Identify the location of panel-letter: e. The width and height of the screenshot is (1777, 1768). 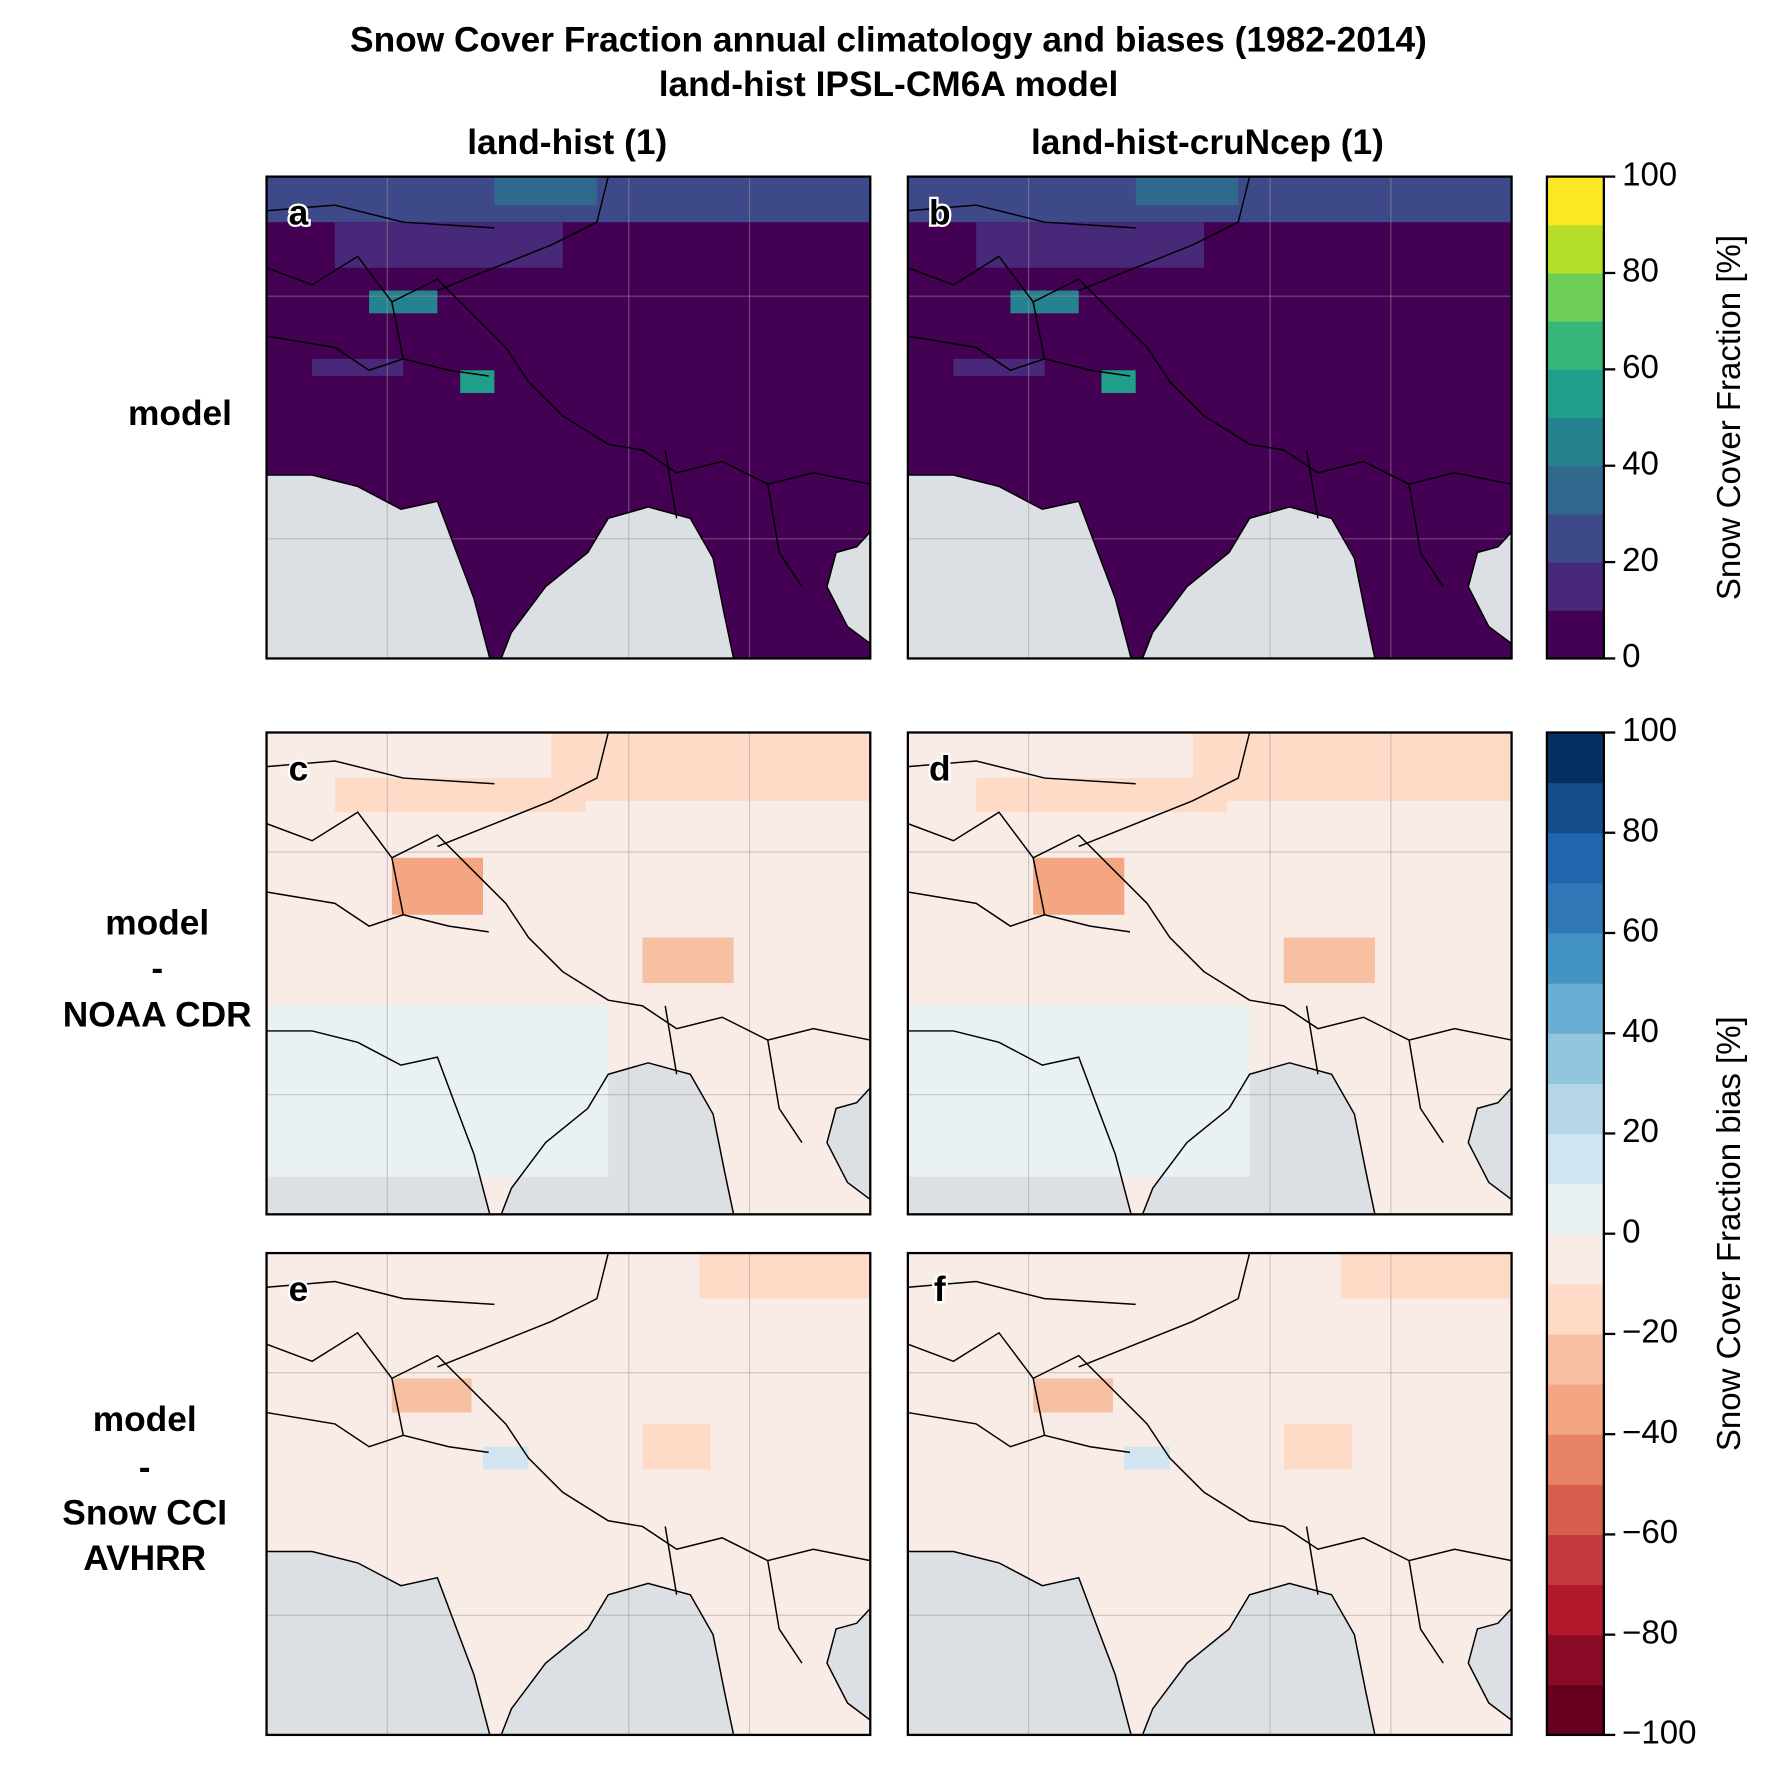
(299, 1289).